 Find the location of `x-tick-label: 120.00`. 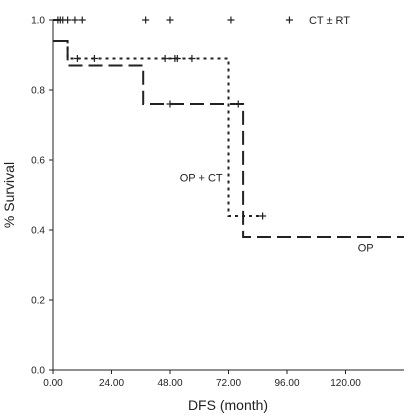

x-tick-label: 120.00 is located at coordinates (345, 383).